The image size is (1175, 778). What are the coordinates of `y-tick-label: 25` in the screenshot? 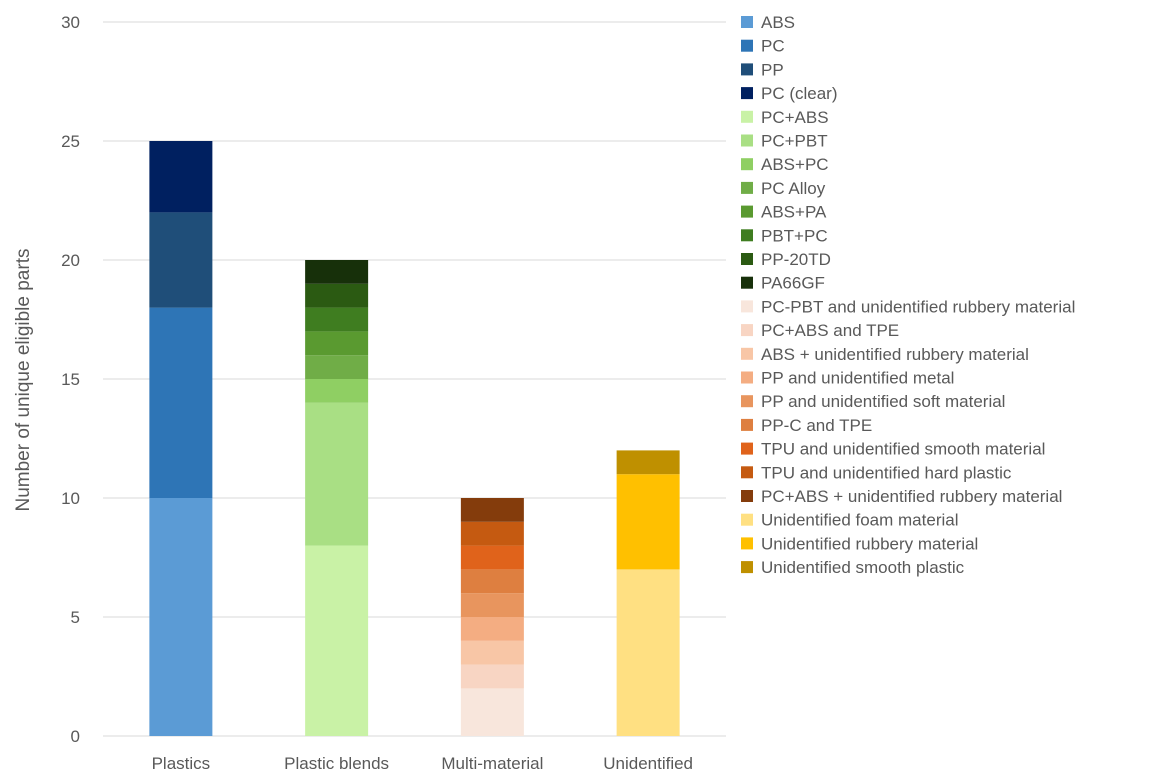 It's located at (70, 141).